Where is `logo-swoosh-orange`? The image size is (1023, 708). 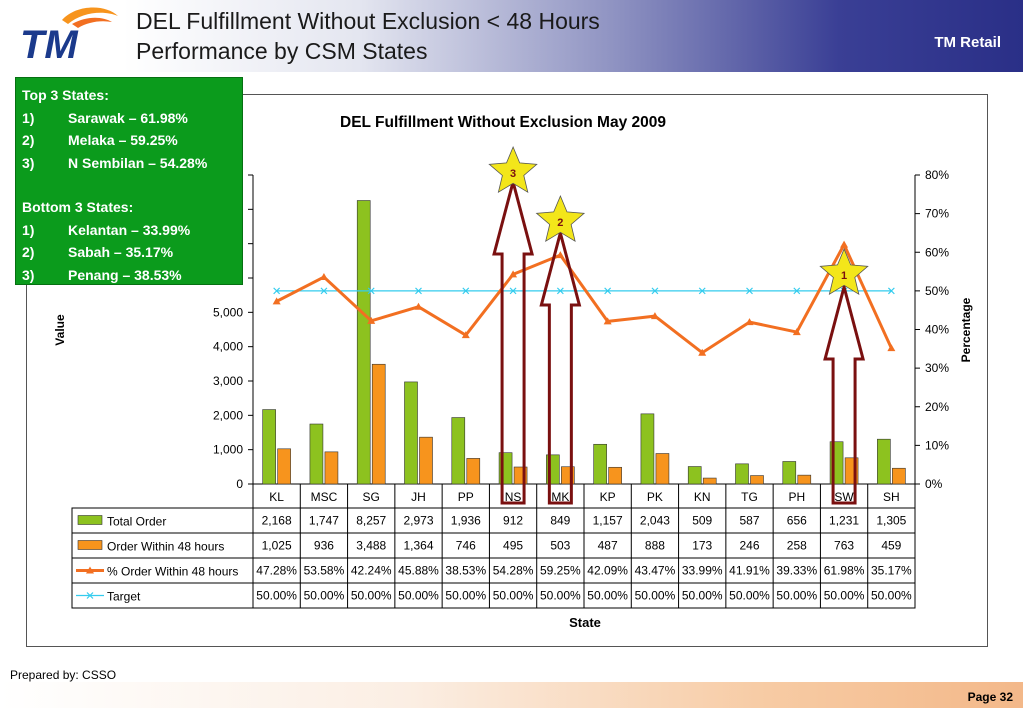
logo-swoosh-orange is located at coordinates (90, 15).